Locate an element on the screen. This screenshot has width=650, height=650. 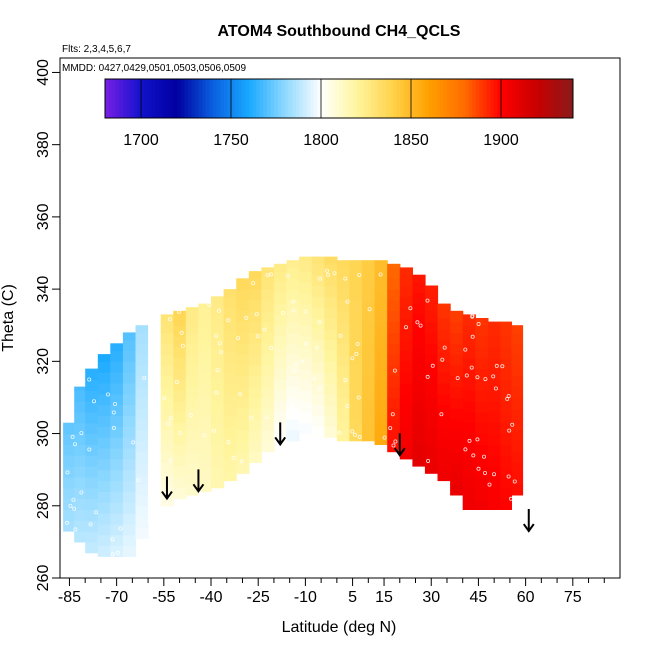
arrow-markers is located at coordinates (348, 477).